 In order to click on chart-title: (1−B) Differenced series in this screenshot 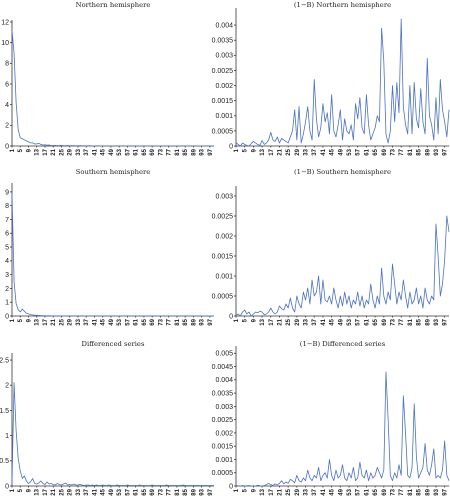, I will do `click(343, 344)`.